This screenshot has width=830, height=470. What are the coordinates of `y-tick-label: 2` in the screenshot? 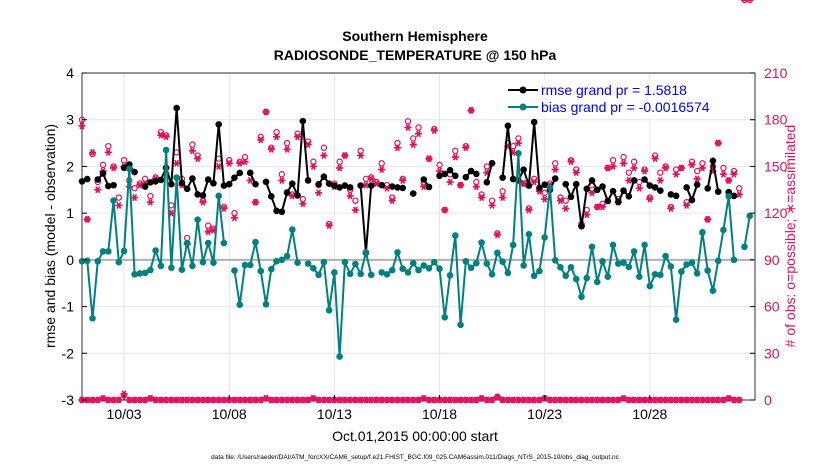 It's located at (70, 166).